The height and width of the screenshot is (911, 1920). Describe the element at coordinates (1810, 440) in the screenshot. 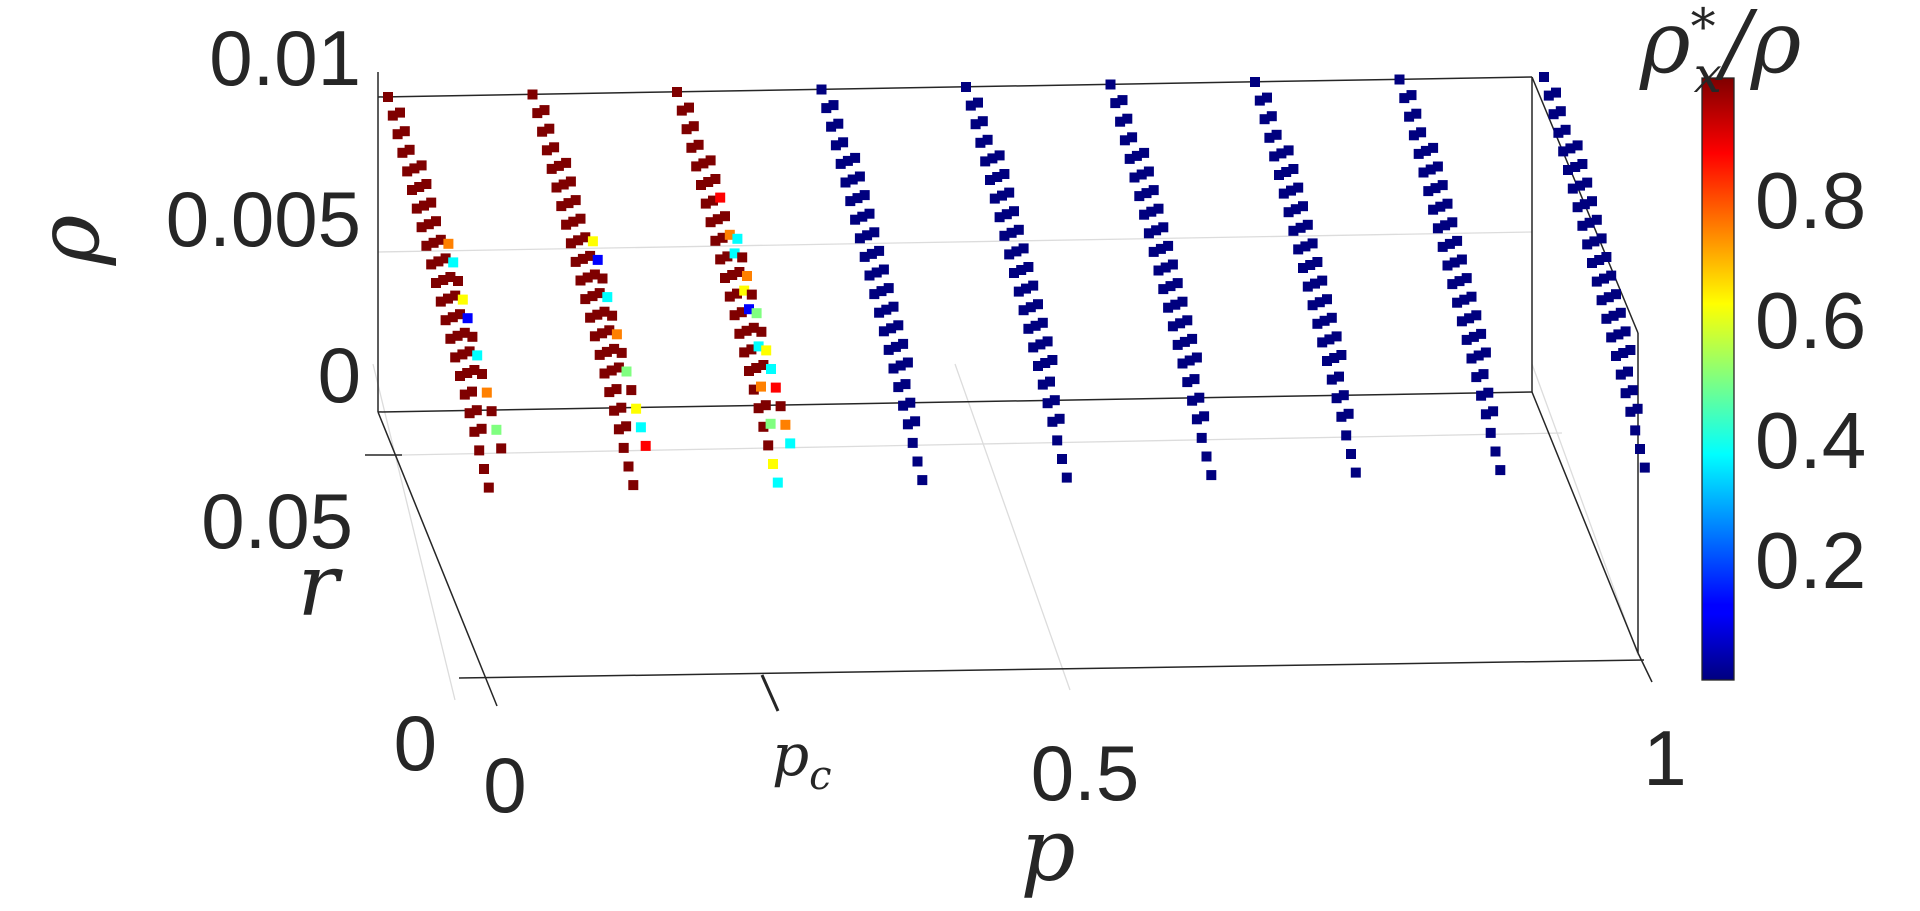

I see `colorbar-tick-0.4: 0.4` at that location.